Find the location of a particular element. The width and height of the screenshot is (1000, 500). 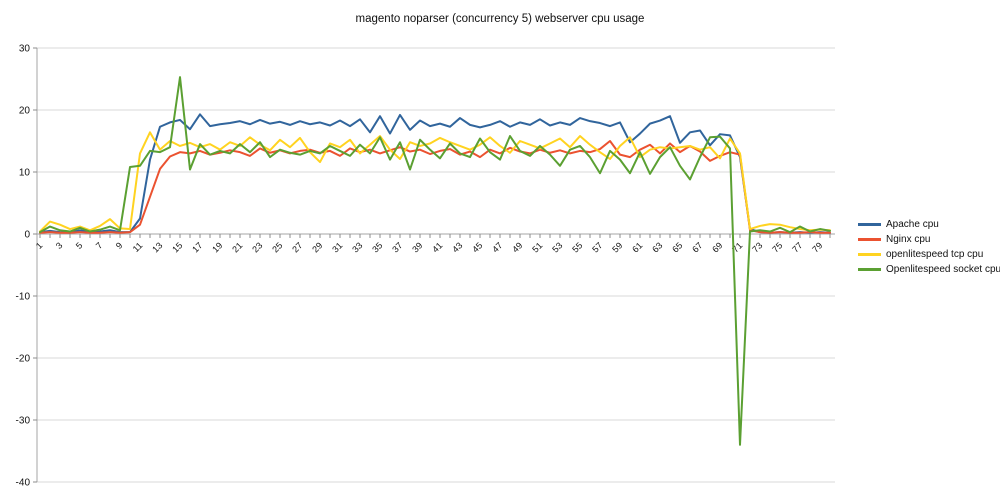

nginx-cpu-line is located at coordinates (435, 187).